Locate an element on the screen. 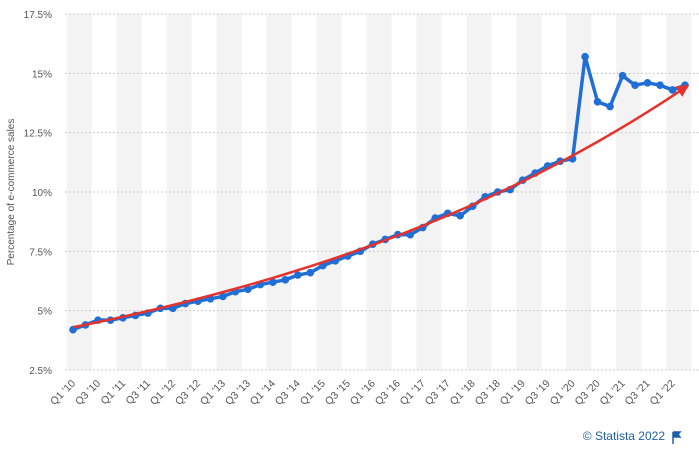  source: © Statista 2022 is located at coordinates (624, 436).